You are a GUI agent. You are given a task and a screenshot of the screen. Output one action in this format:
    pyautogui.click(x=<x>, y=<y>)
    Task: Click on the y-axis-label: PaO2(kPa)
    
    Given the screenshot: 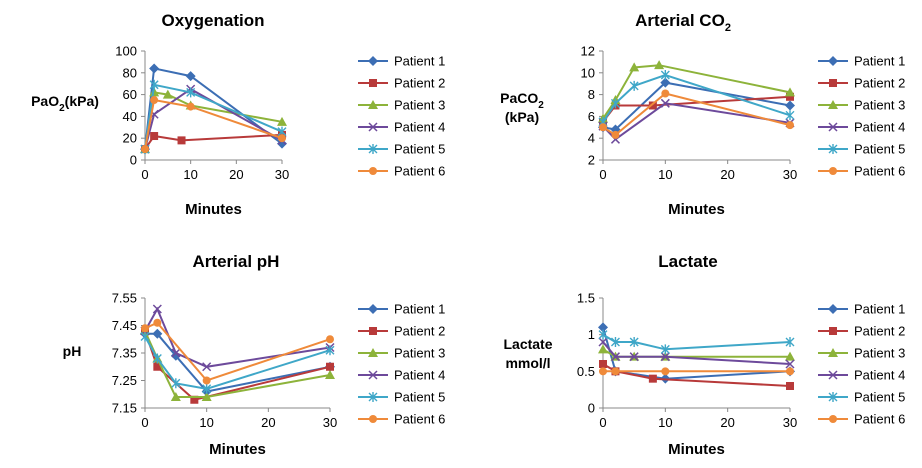 What is the action you would take?
    pyautogui.click(x=65, y=103)
    